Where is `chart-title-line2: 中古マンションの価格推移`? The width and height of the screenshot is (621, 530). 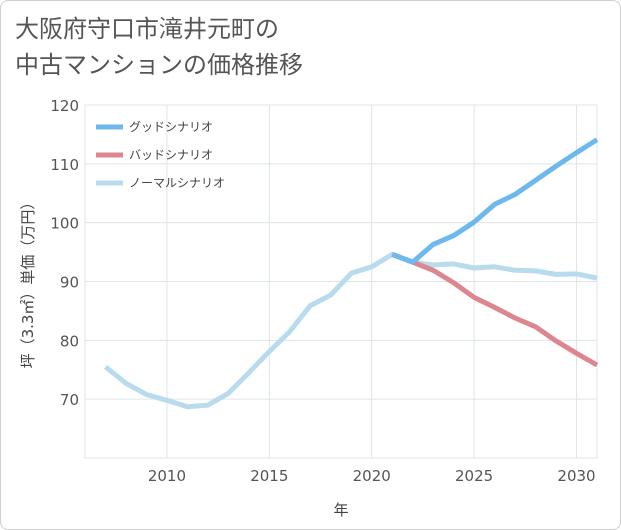
chart-title-line2: 中古マンションの価格推移 is located at coordinates (159, 65).